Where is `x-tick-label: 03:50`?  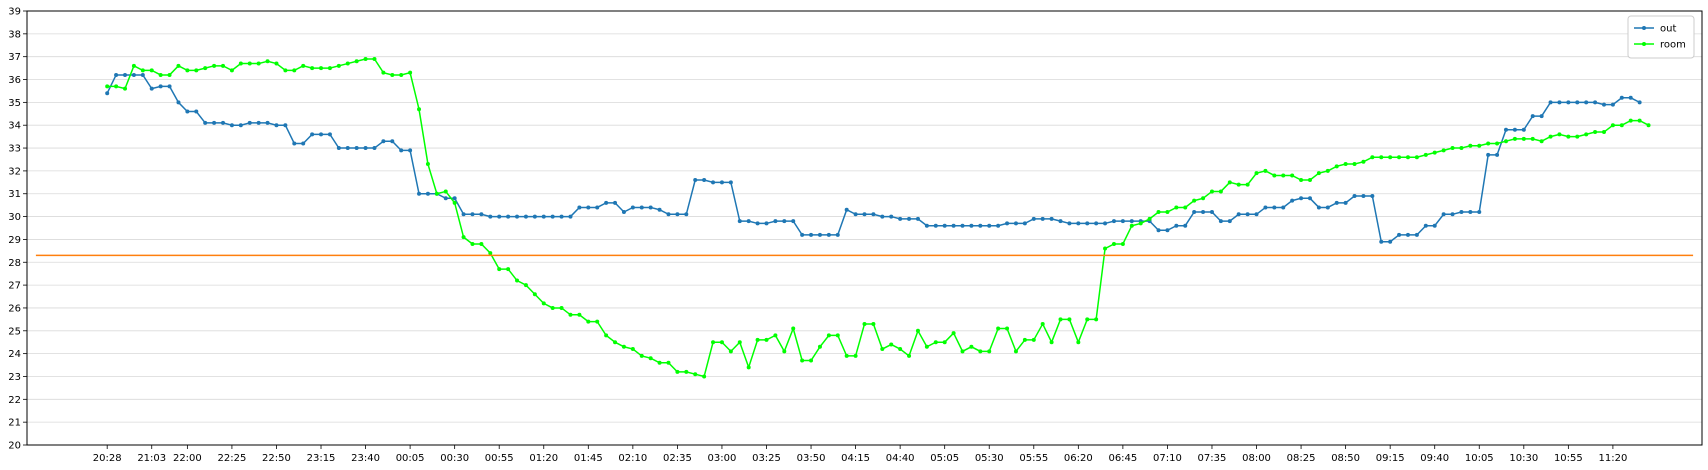 x-tick-label: 03:50 is located at coordinates (811, 458).